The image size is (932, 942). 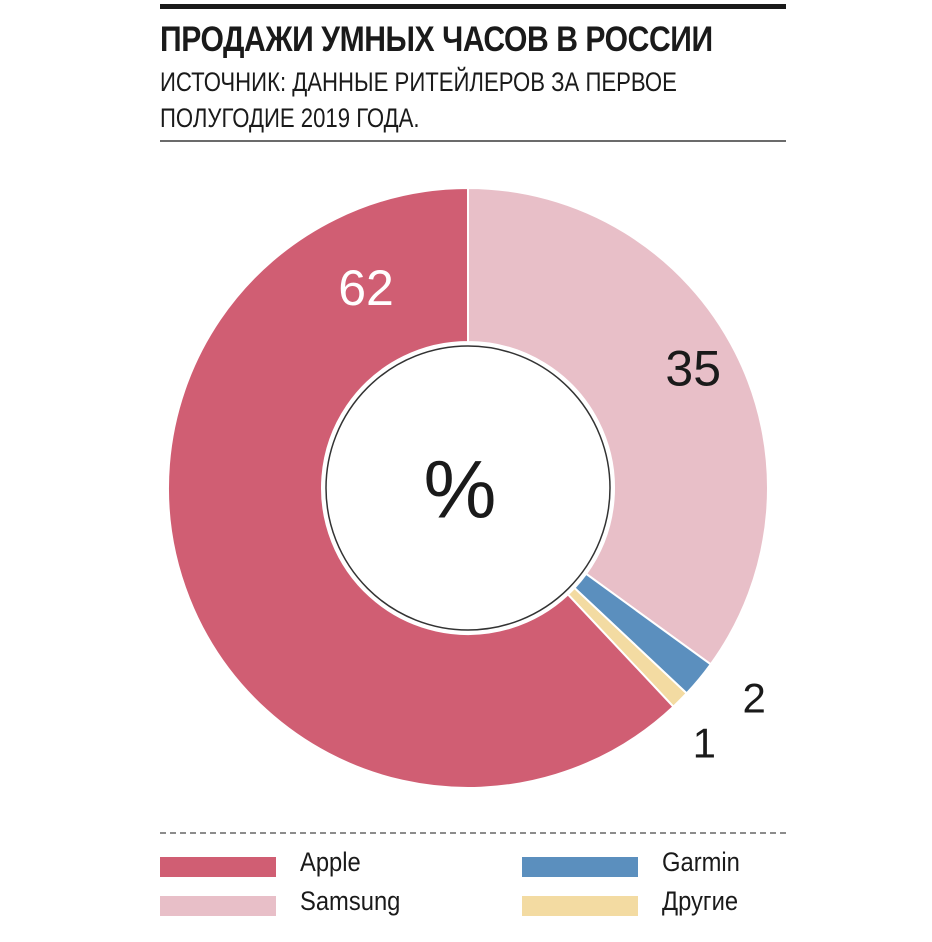 What do you see at coordinates (366, 288) in the screenshot?
I see `value-label-apple: 62` at bounding box center [366, 288].